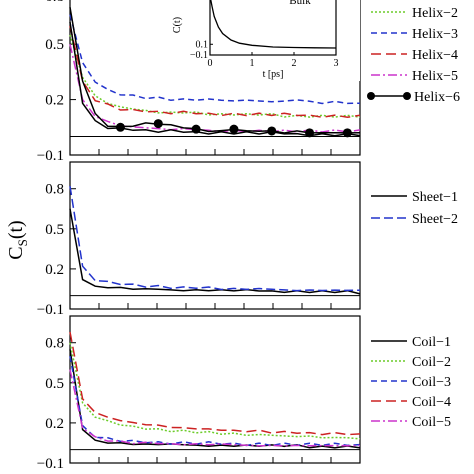 This screenshot has height=474, width=474. Describe the element at coordinates (435, 55) in the screenshot. I see `legend-label: Helix−4` at that location.